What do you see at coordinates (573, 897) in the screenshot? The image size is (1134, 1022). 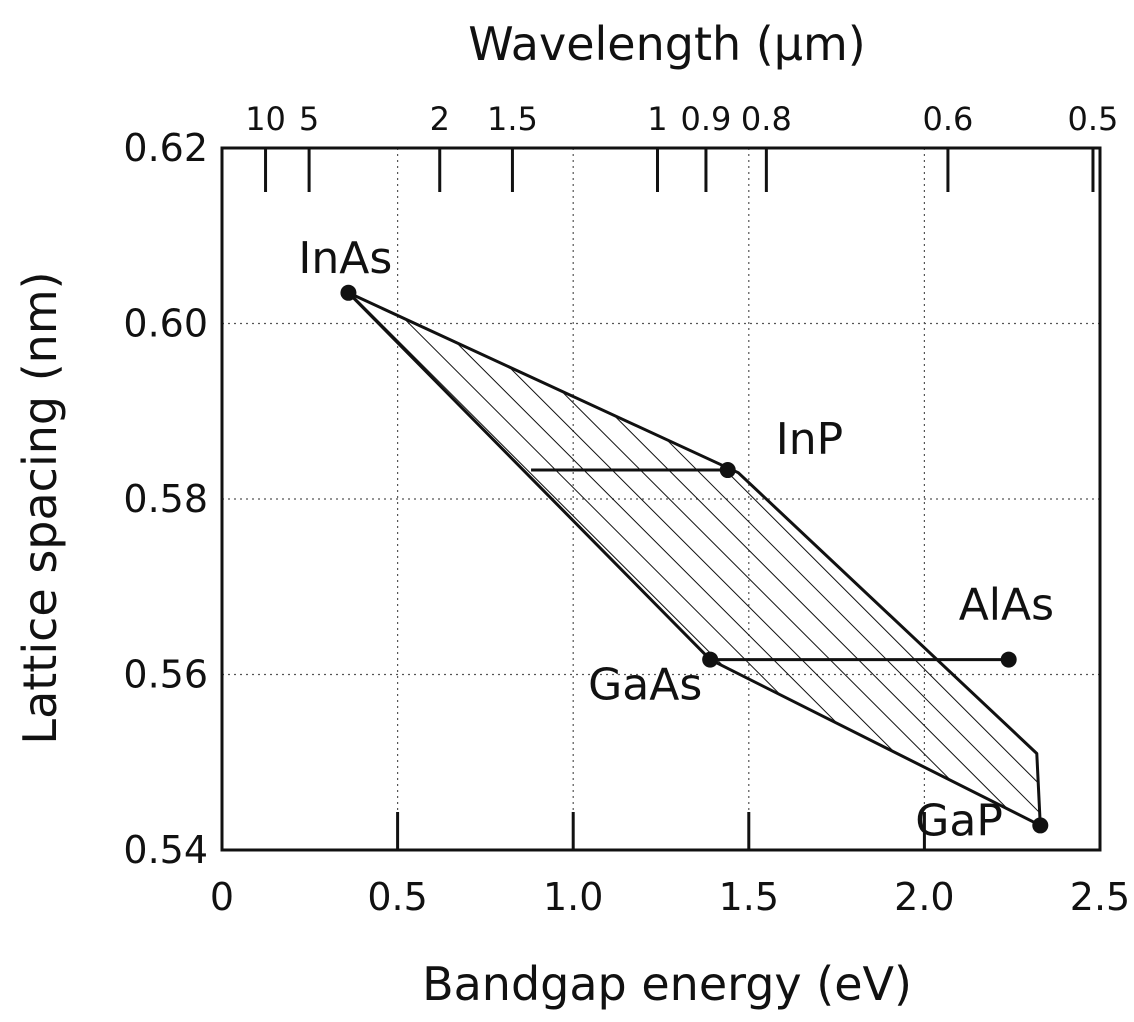 I see `x-tick-label: 1.0` at bounding box center [573, 897].